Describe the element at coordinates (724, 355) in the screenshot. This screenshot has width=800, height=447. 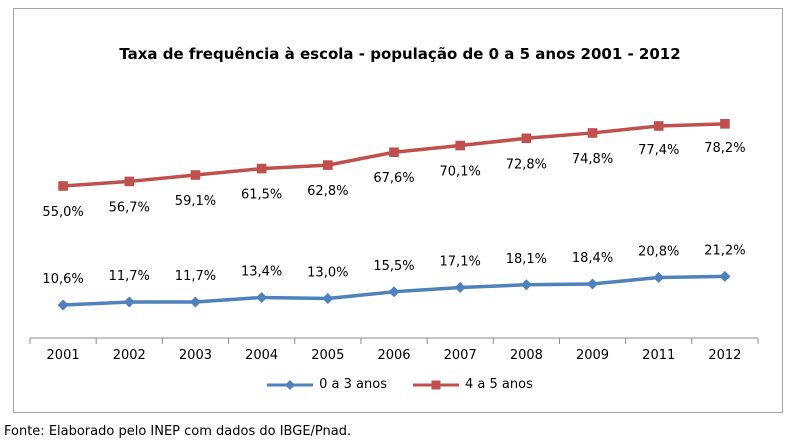
I see `x-tick-label: 2012` at that location.